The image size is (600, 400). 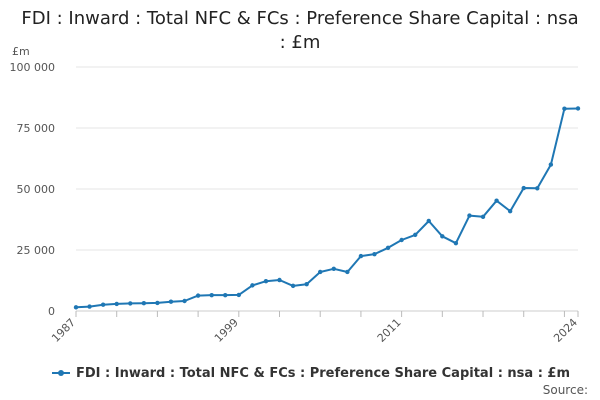 I want to click on y-tick-label: 100 000, so click(x=33, y=67).